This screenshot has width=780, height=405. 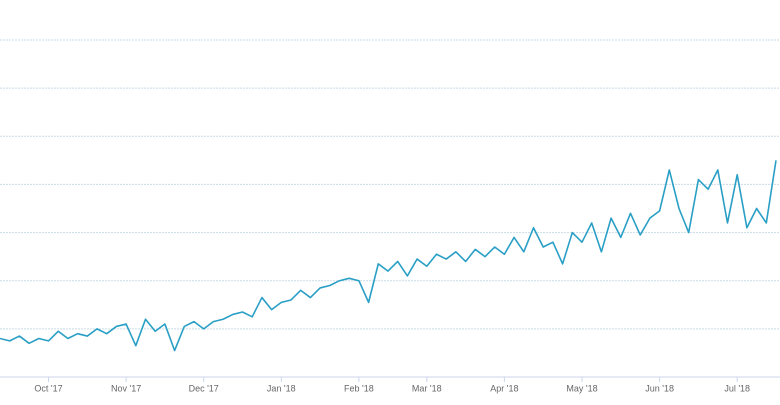 What do you see at coordinates (659, 388) in the screenshot?
I see `x-tick-label: Jun '18` at bounding box center [659, 388].